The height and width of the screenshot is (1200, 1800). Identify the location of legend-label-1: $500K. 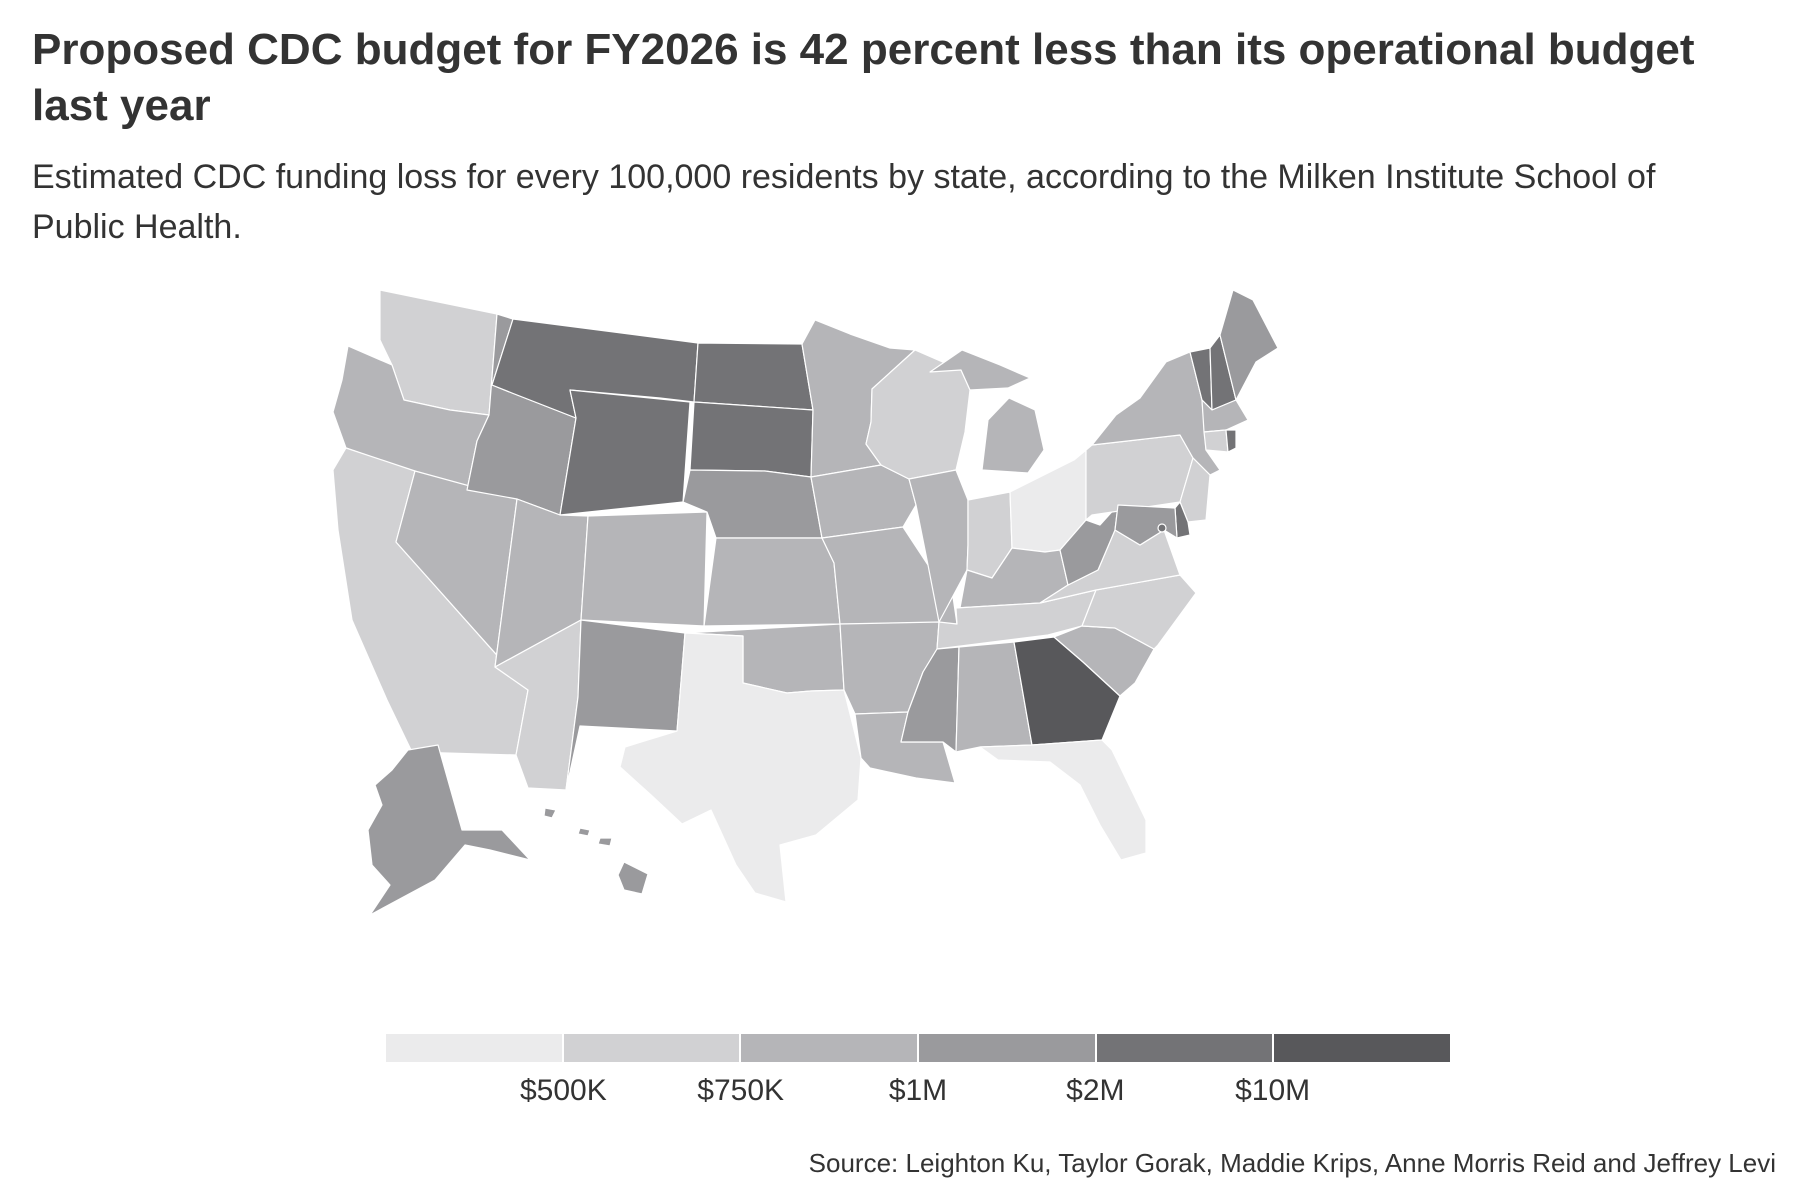
(563, 1090).